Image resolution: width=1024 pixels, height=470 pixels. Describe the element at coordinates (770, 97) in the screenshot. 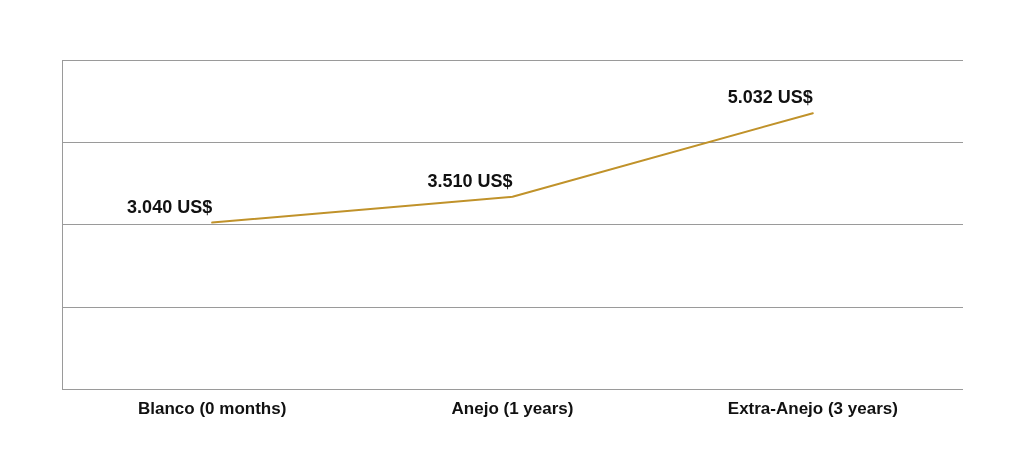

I see `data-label: 5.032 US$` at that location.